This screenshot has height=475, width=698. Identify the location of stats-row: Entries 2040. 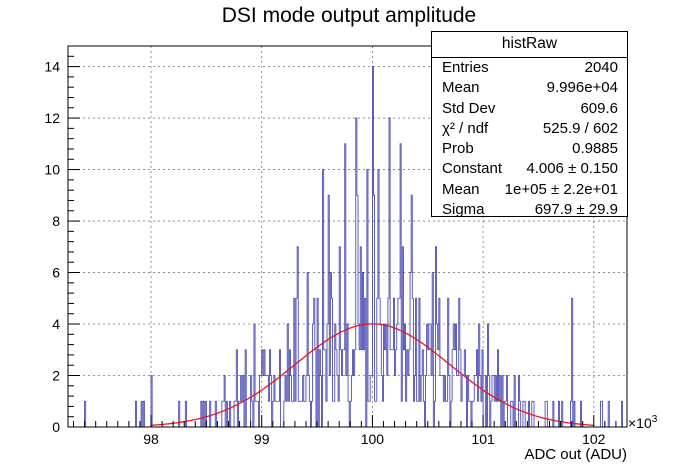
(529, 68).